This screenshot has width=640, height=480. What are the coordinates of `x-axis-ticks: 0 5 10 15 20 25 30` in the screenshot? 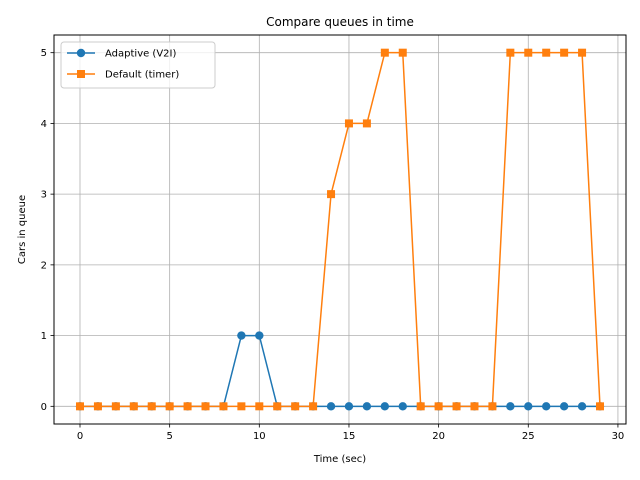 It's located at (350, 433).